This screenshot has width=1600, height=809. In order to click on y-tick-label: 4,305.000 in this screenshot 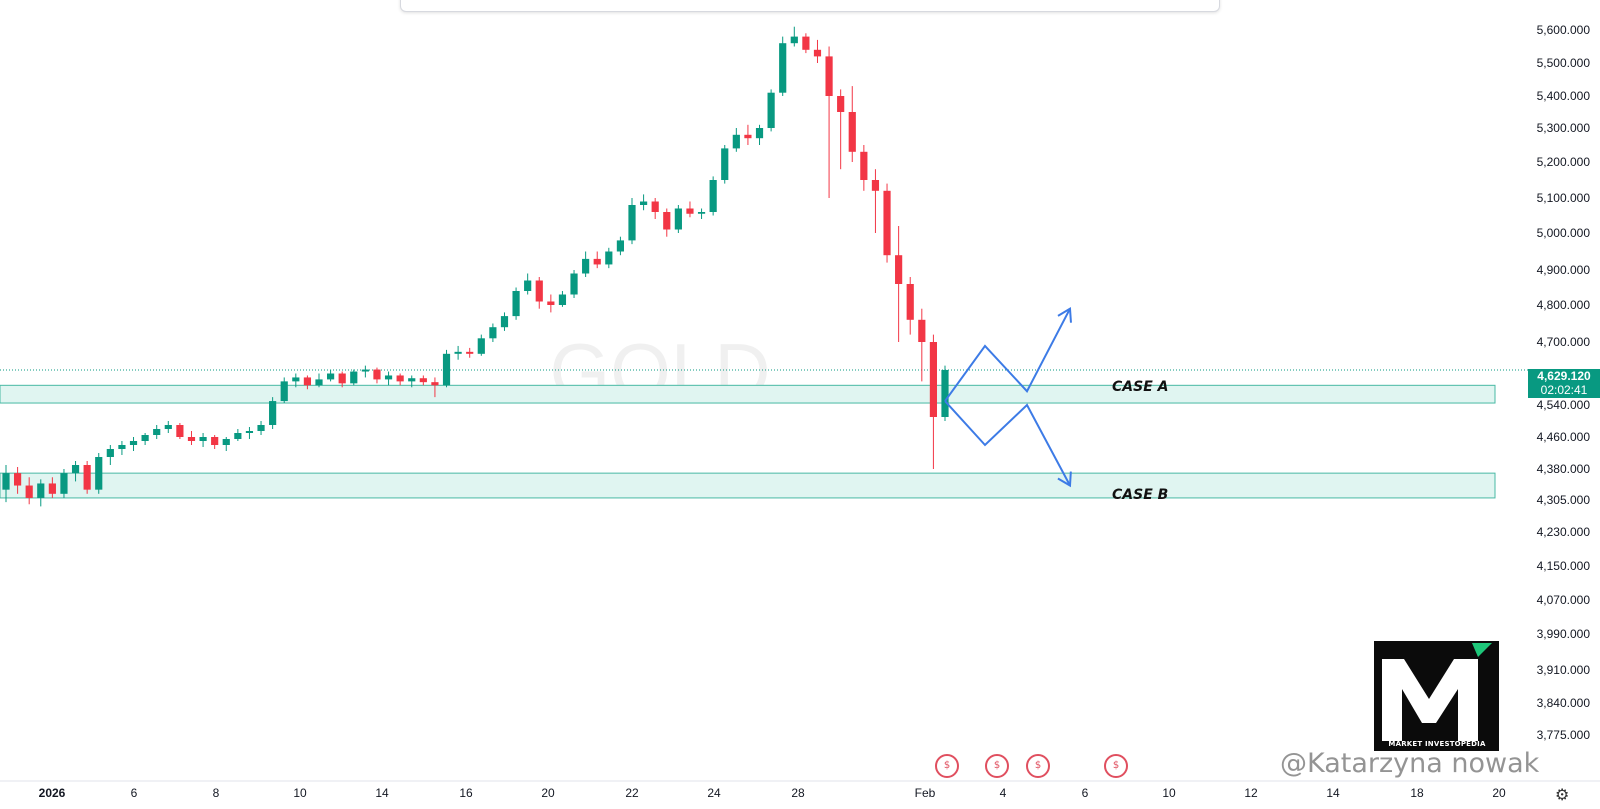, I will do `click(1564, 500)`.